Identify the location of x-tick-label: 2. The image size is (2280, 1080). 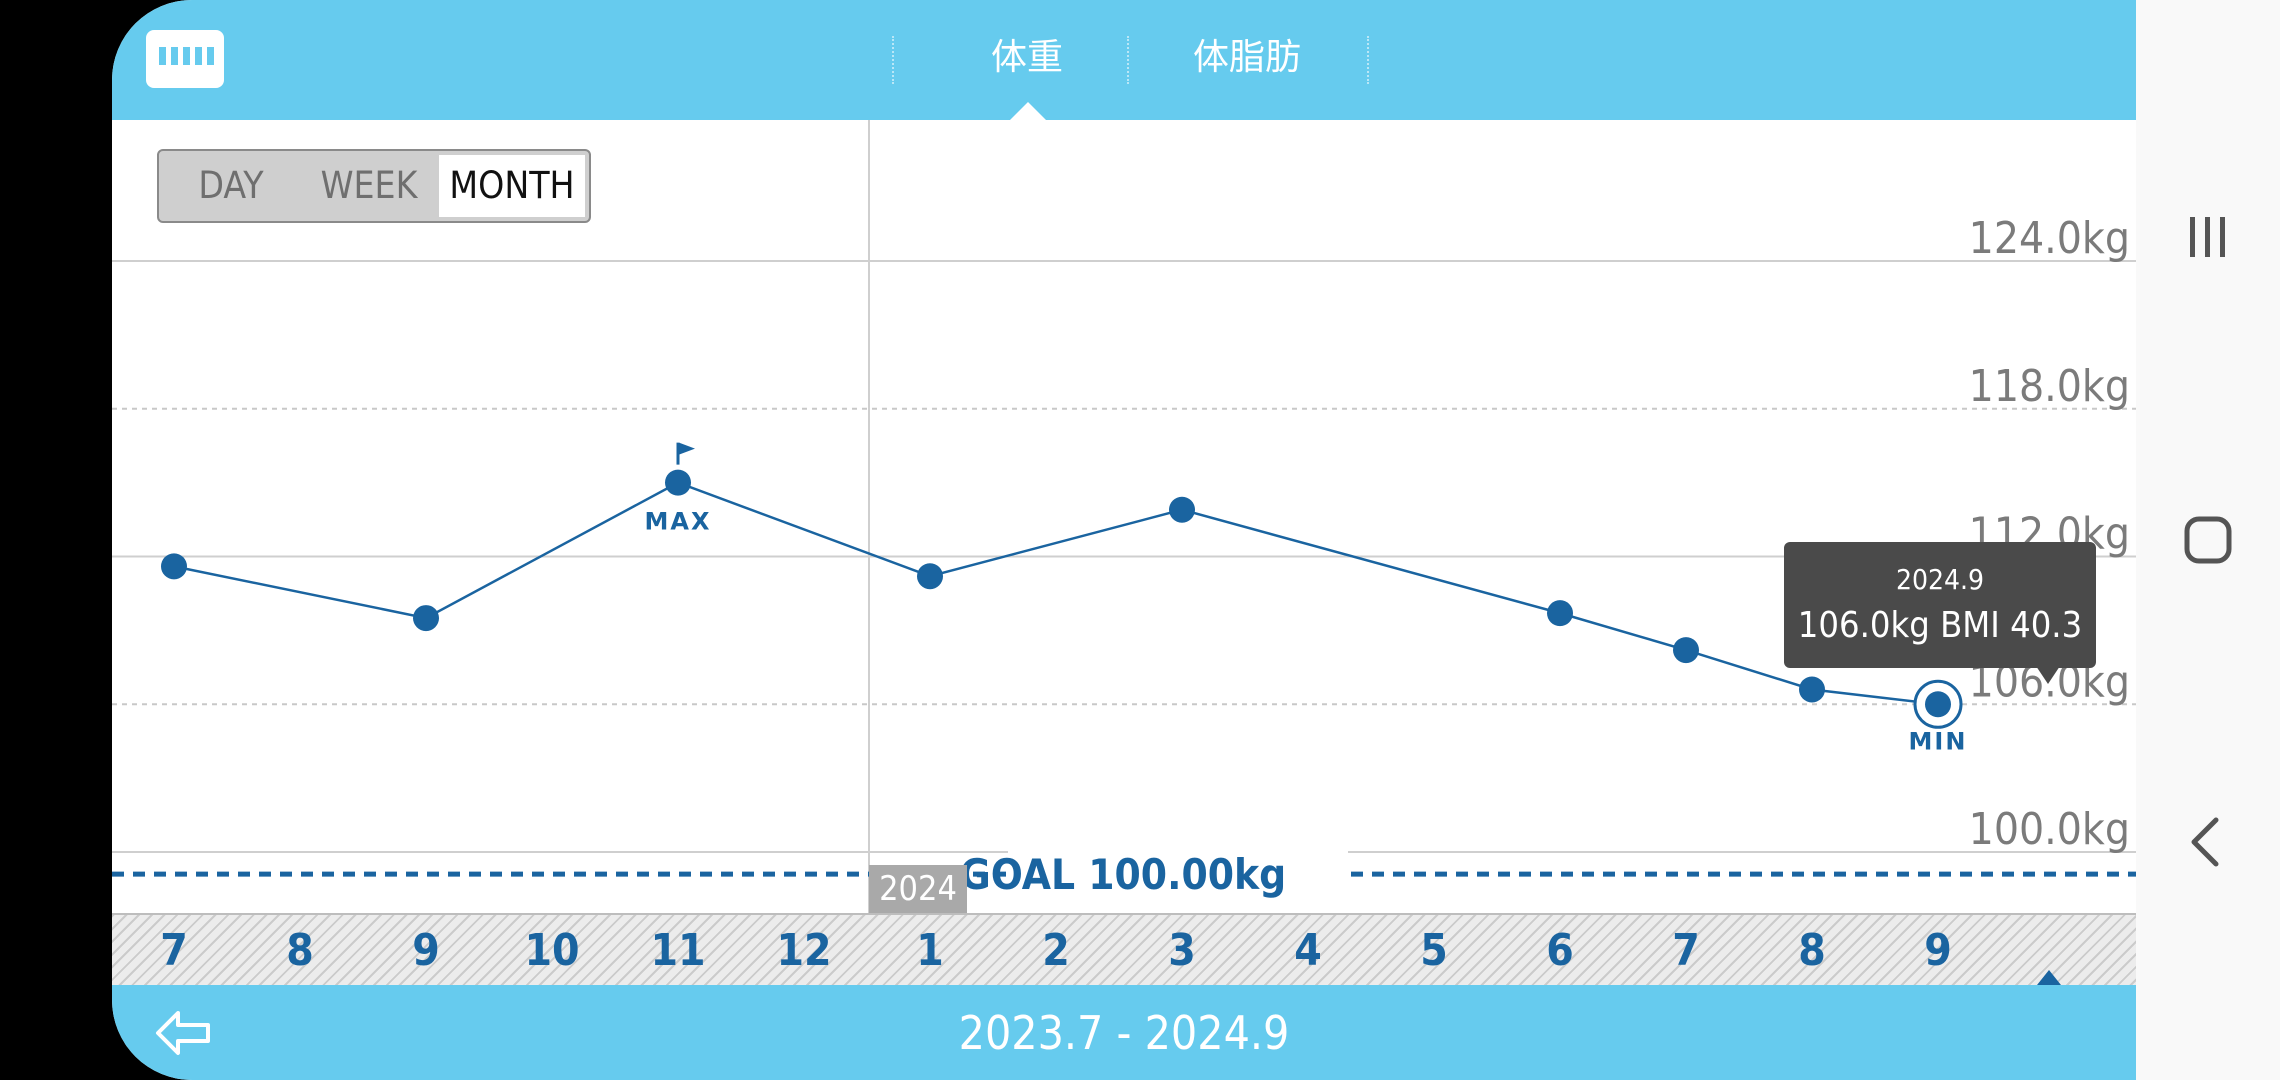
(1056, 950).